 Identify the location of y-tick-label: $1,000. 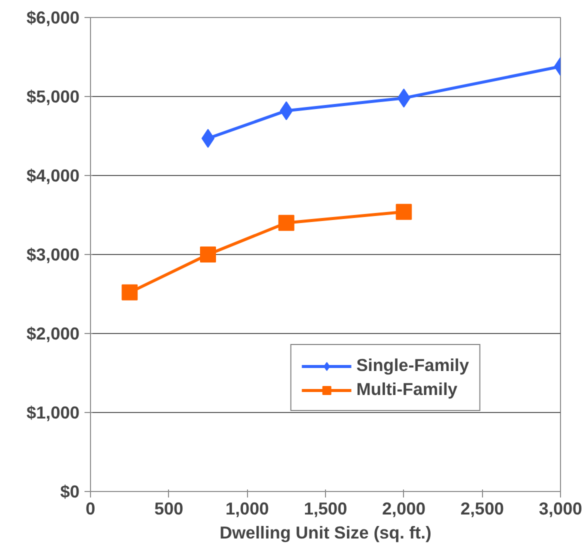
(53, 412).